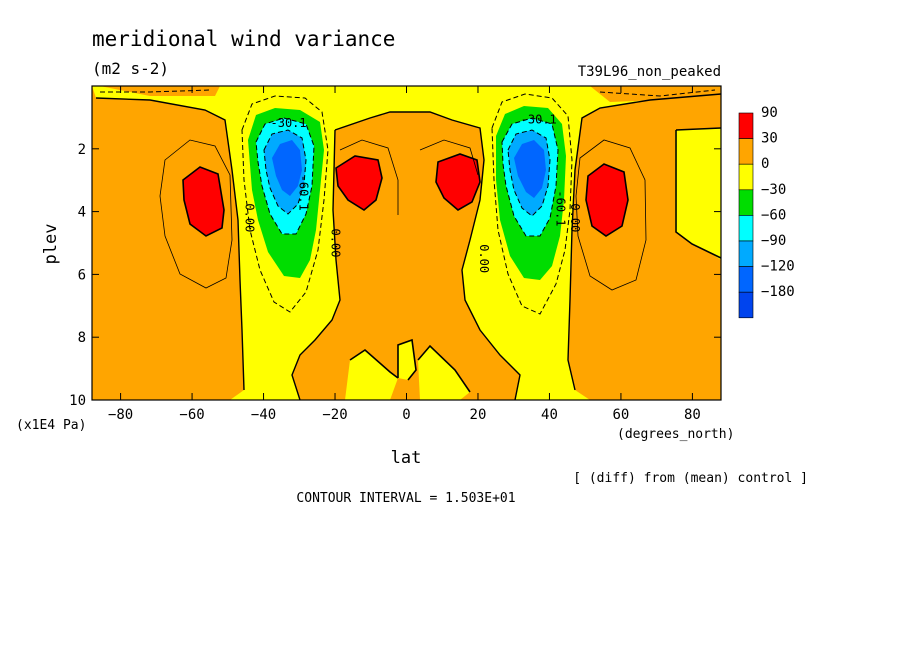 This screenshot has height=654, width=904. Describe the element at coordinates (51, 425) in the screenshot. I see `y-units-label: (x1E4 Pa)` at that location.